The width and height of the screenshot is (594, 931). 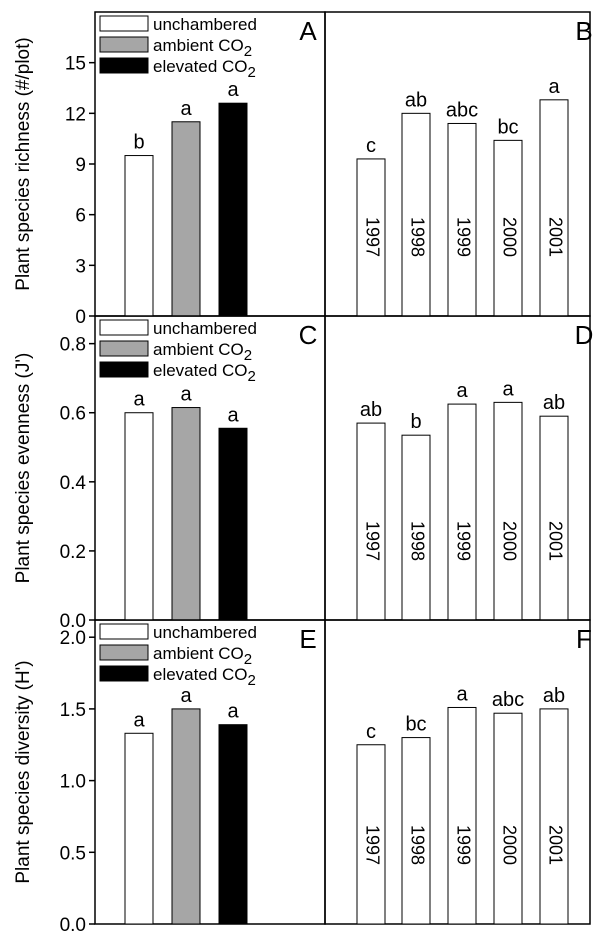 What do you see at coordinates (508, 818) in the screenshot?
I see `bar-F-2000` at bounding box center [508, 818].